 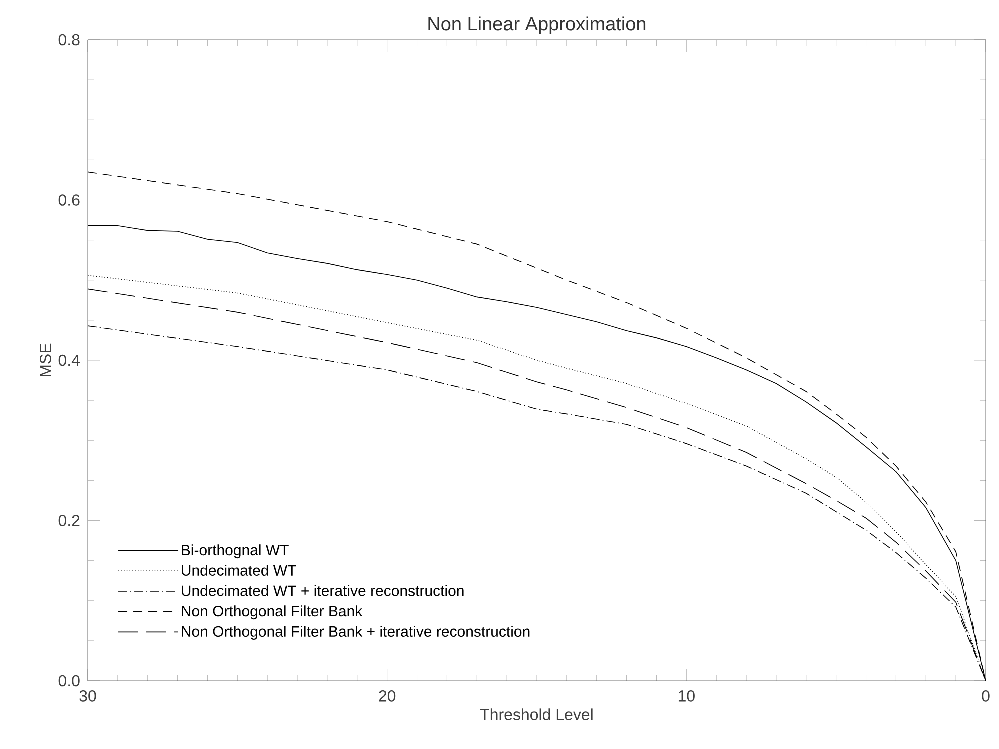 What do you see at coordinates (235, 551) in the screenshot?
I see `legend-label: Bi-orthognal WT` at bounding box center [235, 551].